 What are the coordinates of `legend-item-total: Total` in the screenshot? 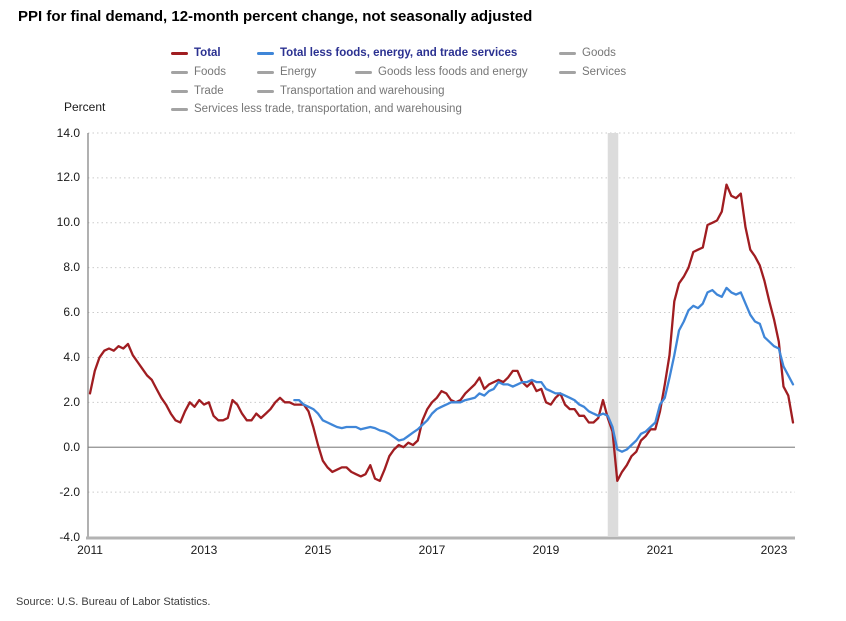 It's located at (196, 53).